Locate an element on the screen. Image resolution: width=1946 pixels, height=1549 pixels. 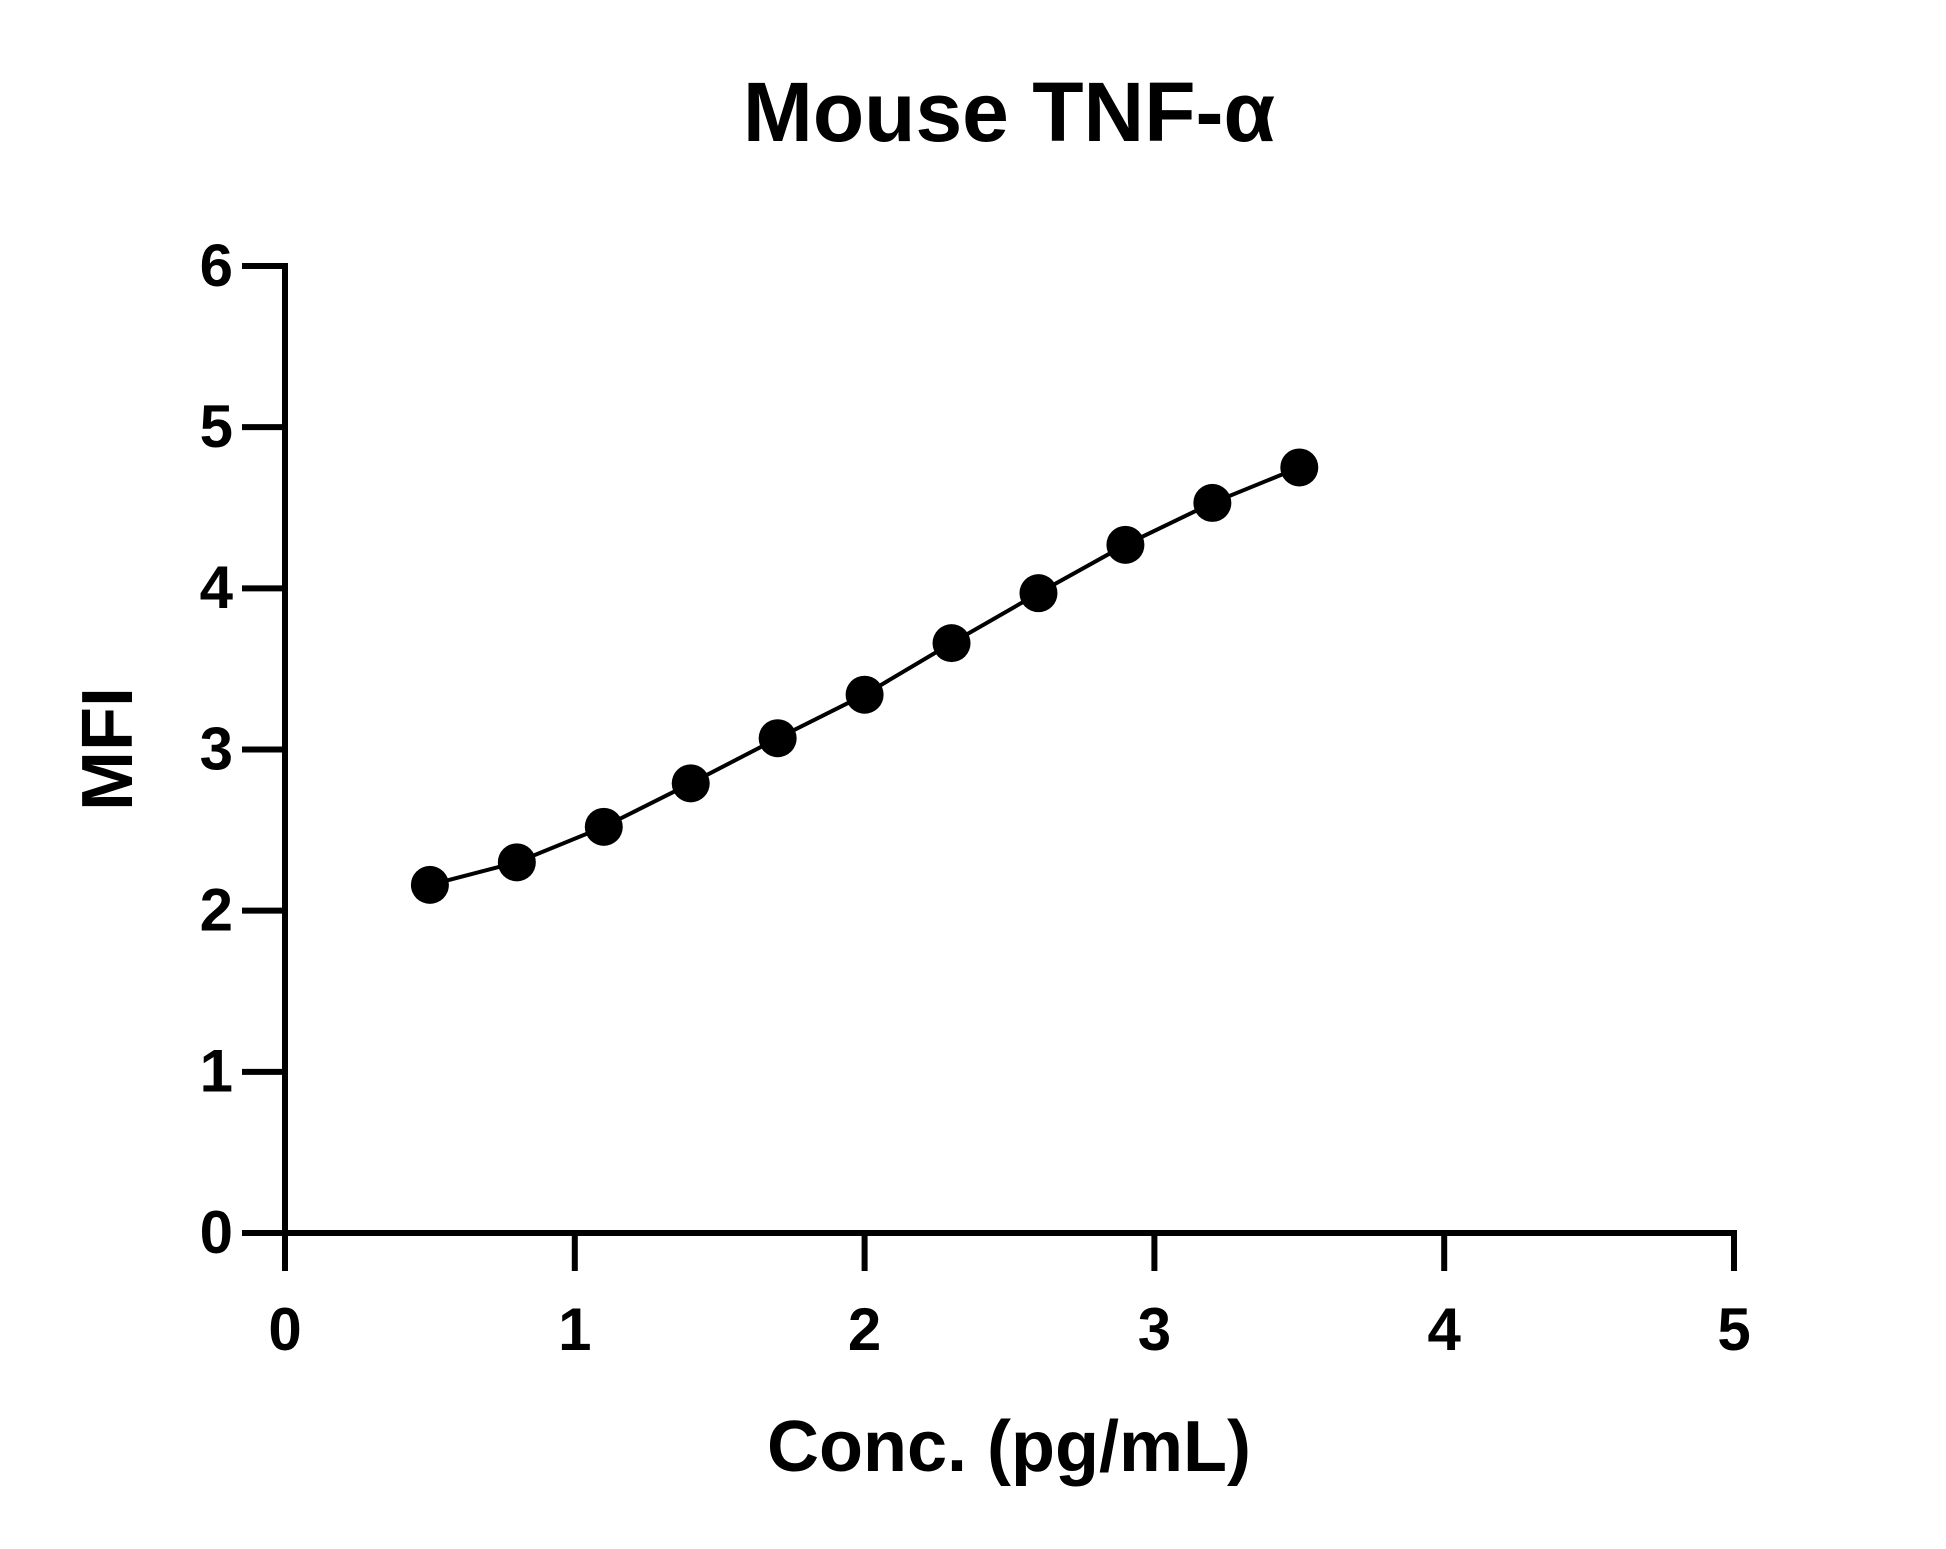
y-tick-label: 6 is located at coordinates (216, 265).